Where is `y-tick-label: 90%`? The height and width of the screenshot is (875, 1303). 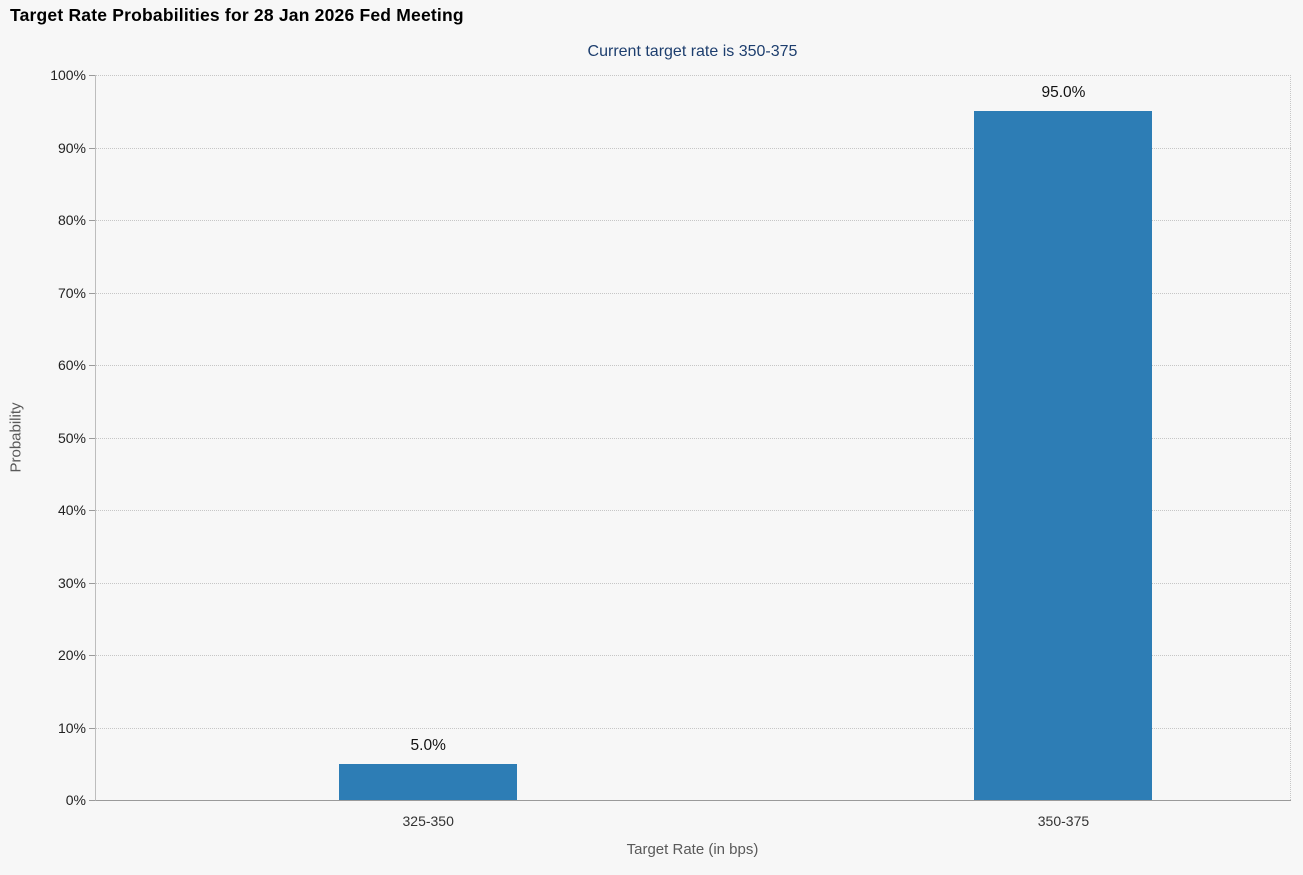 y-tick-label: 90% is located at coordinates (71, 147).